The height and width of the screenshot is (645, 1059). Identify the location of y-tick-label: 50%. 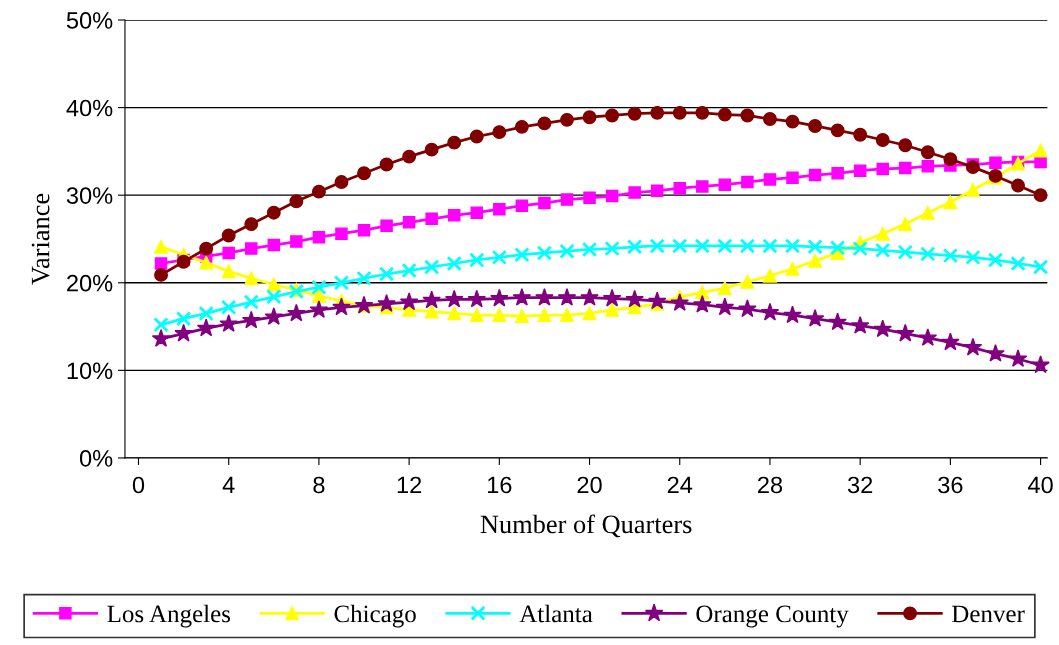
(89, 20).